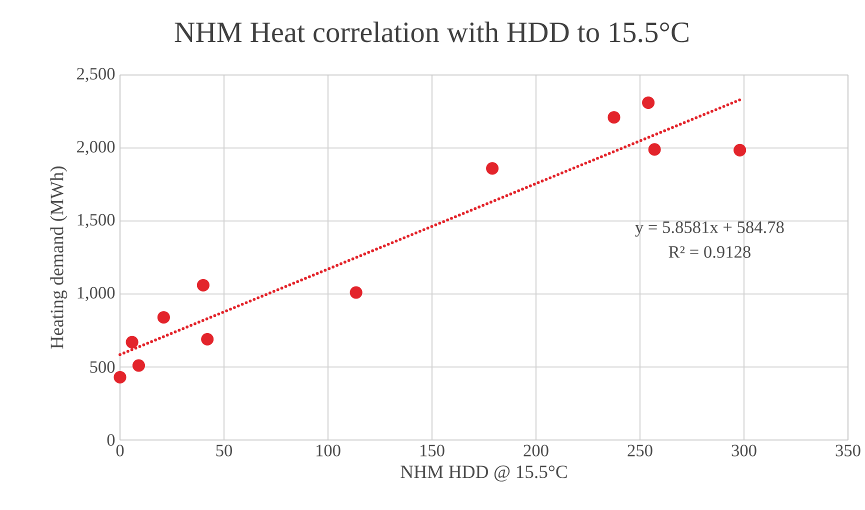 The height and width of the screenshot is (510, 865). What do you see at coordinates (96, 148) in the screenshot?
I see `y-tick-label: 2,000` at bounding box center [96, 148].